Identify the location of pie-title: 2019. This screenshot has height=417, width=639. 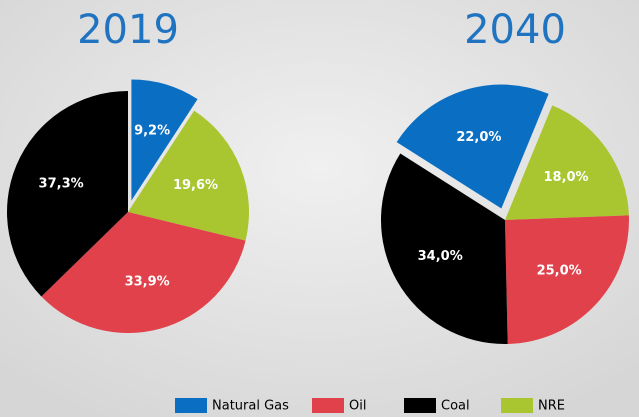
(128, 30).